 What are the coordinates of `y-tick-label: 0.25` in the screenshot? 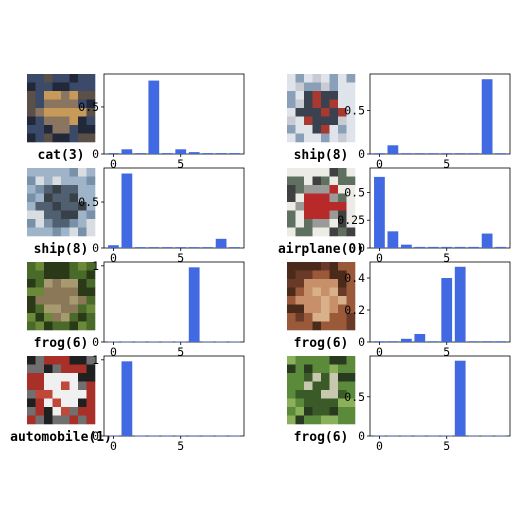 It's located at (351, 220).